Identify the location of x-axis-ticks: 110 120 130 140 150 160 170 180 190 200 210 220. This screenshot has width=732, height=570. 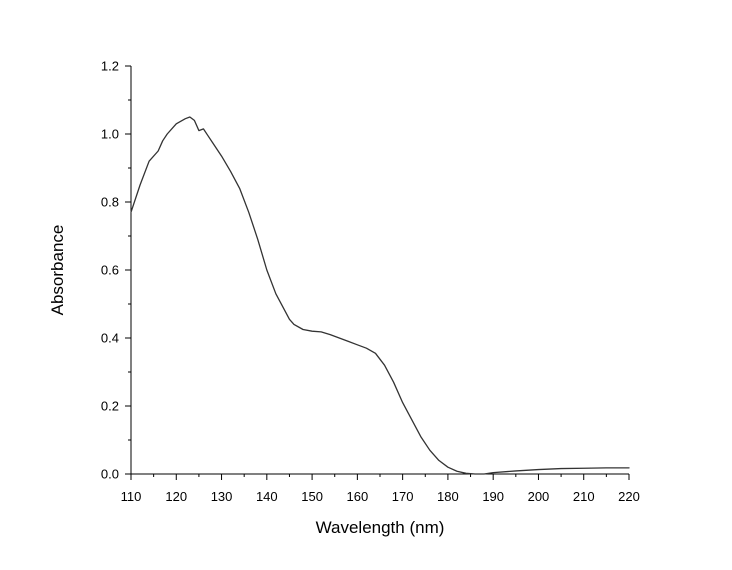
(380, 489).